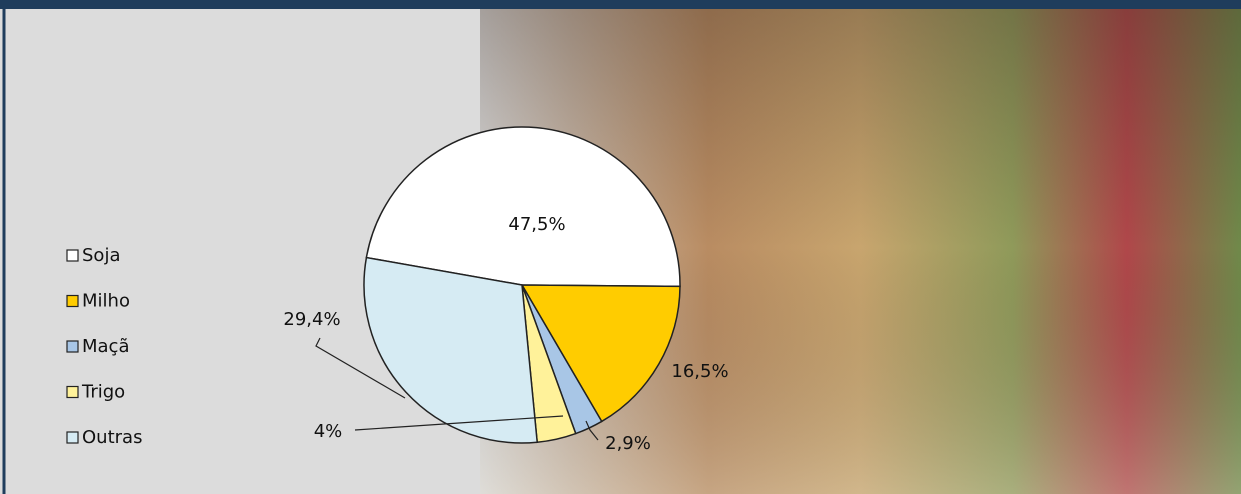 Image resolution: width=1241 pixels, height=494 pixels. Describe the element at coordinates (699, 371) in the screenshot. I see `value-label: 16,5%` at that location.